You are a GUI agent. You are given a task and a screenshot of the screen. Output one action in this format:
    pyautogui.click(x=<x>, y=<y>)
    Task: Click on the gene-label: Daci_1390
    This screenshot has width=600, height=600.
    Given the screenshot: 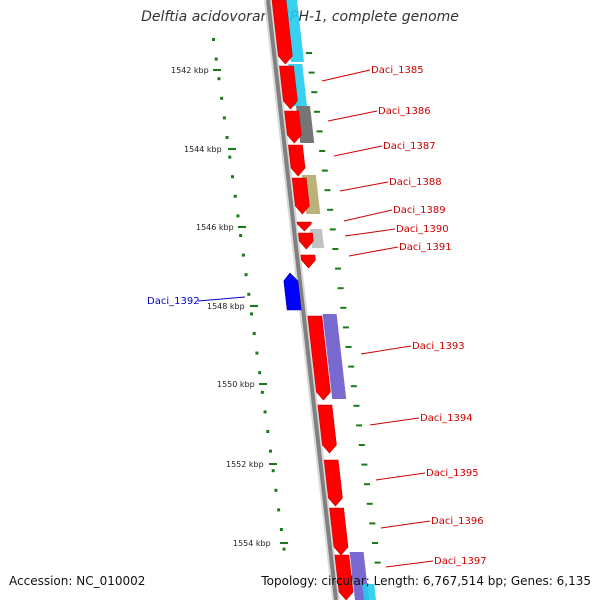 What is the action you would take?
    pyautogui.click(x=422, y=229)
    